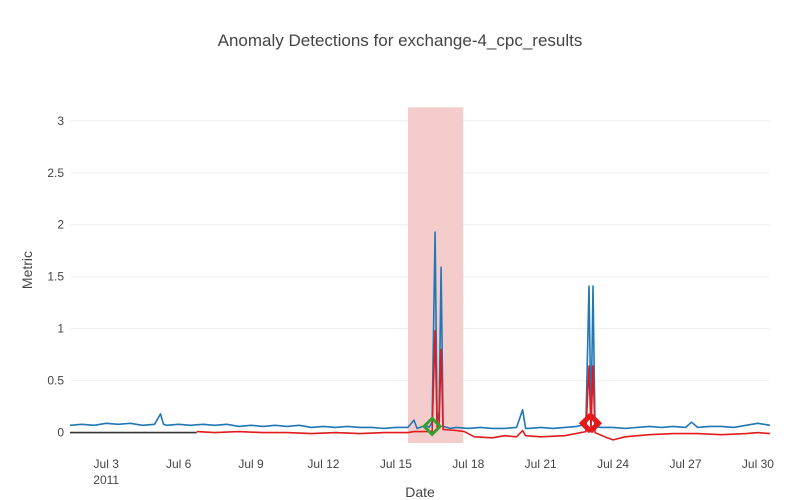 The image size is (800, 500). What do you see at coordinates (541, 464) in the screenshot?
I see `x-tick-label: Jul 21` at bounding box center [541, 464].